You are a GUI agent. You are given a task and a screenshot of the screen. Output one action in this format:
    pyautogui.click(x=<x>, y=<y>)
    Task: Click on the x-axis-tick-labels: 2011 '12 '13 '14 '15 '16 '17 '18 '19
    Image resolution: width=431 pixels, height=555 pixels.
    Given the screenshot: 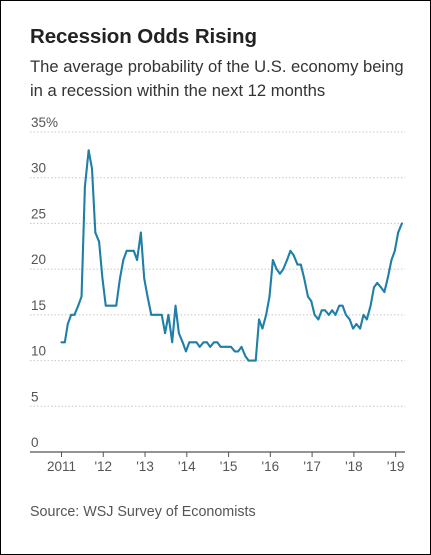 What is the action you would take?
    pyautogui.click(x=225, y=466)
    